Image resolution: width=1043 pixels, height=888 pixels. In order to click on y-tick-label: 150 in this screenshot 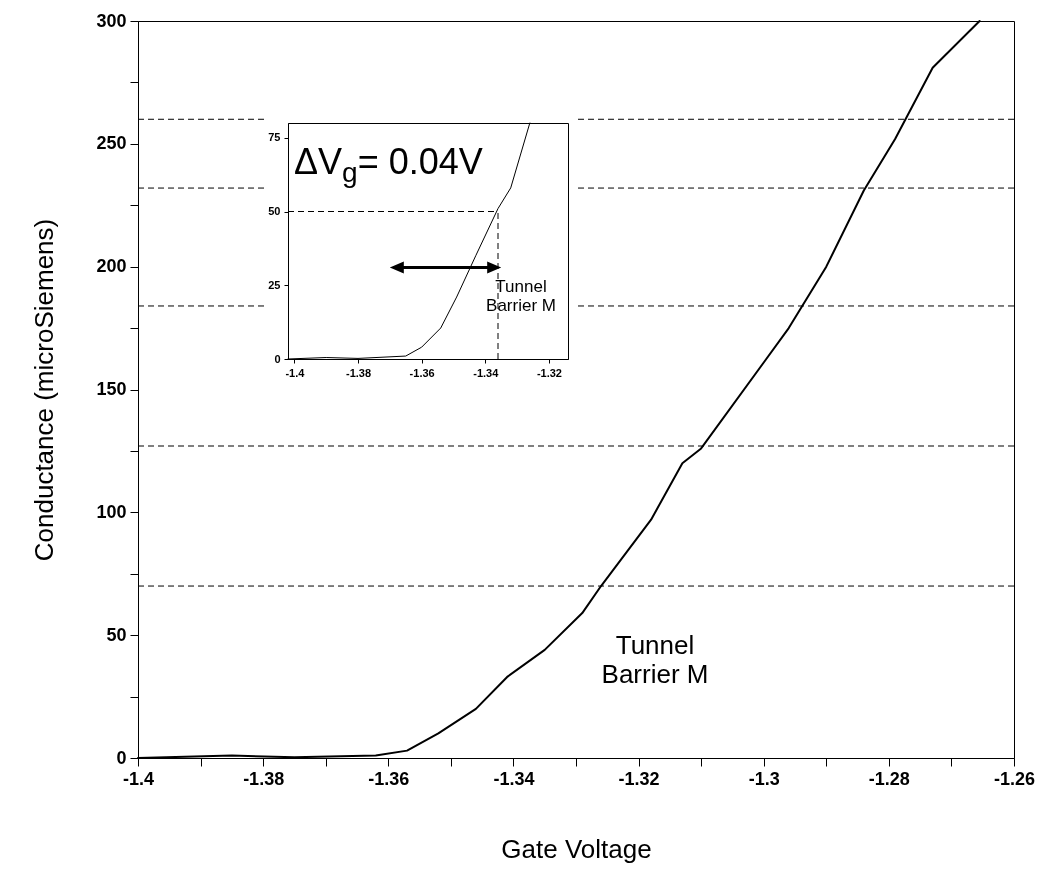, I will do `click(111, 389)`.